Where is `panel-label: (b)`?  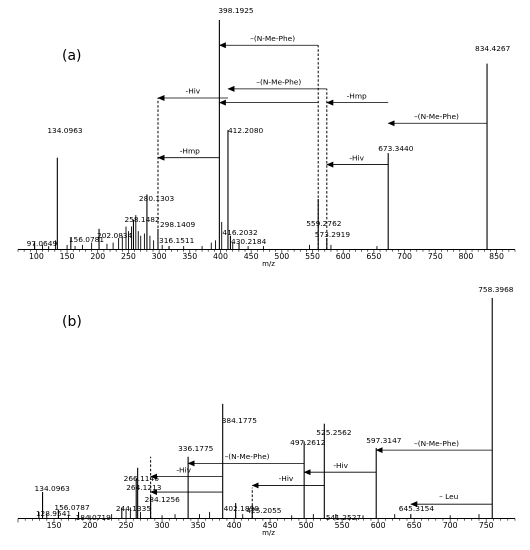
panel-label: (b) is located at coordinates (72, 322).